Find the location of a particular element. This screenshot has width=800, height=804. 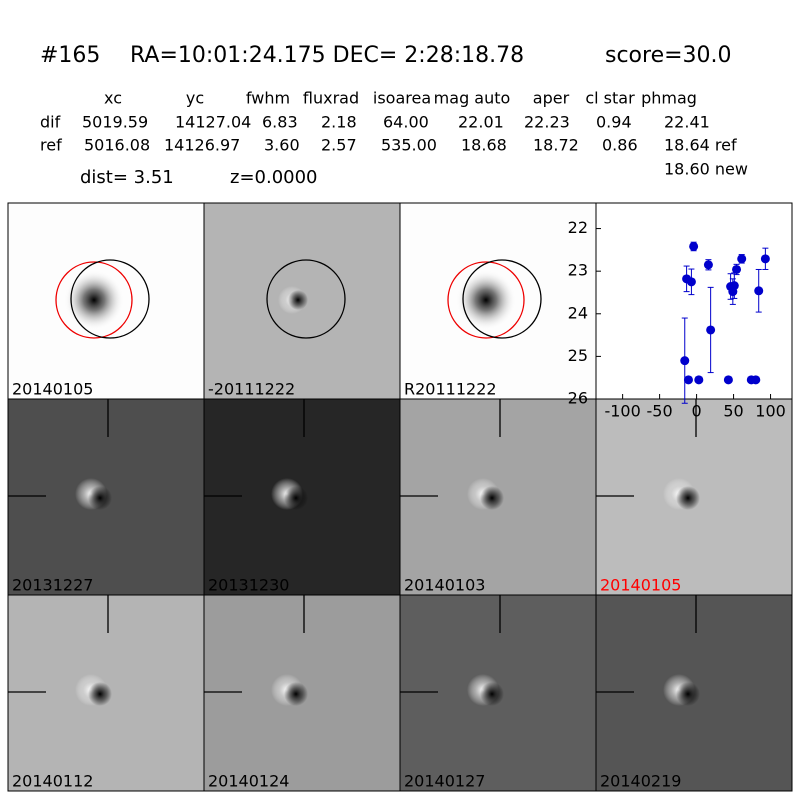

column-header: mag auto is located at coordinates (472, 98).